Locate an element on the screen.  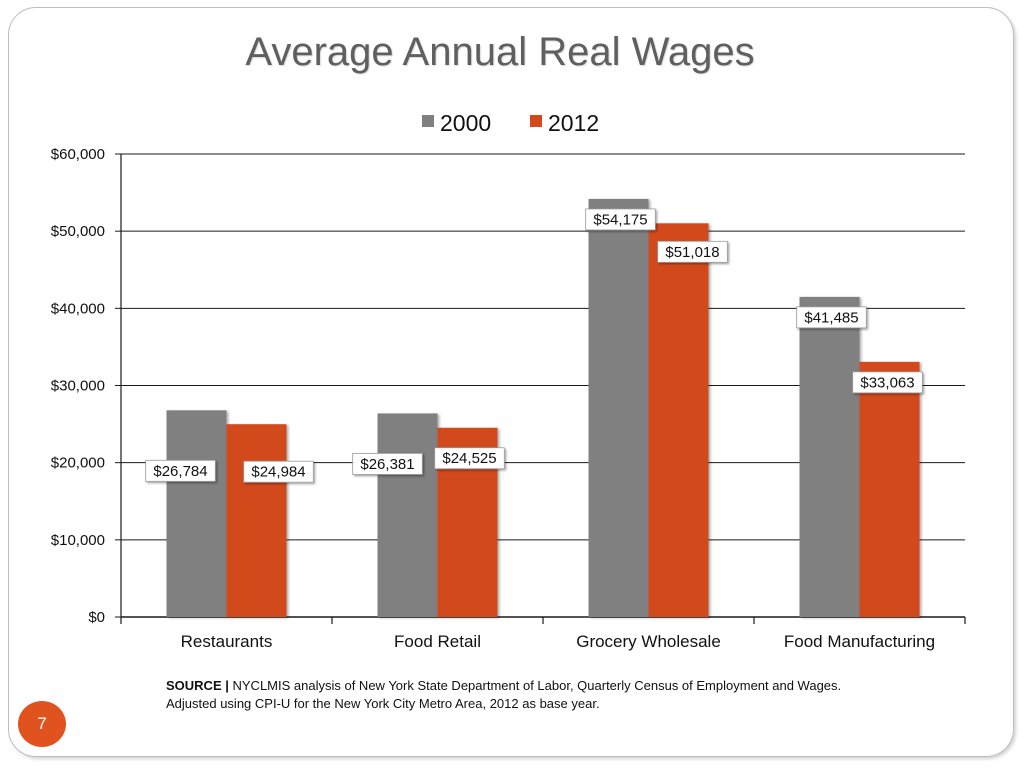
x-tick-label: Restaurants is located at coordinates (227, 641).